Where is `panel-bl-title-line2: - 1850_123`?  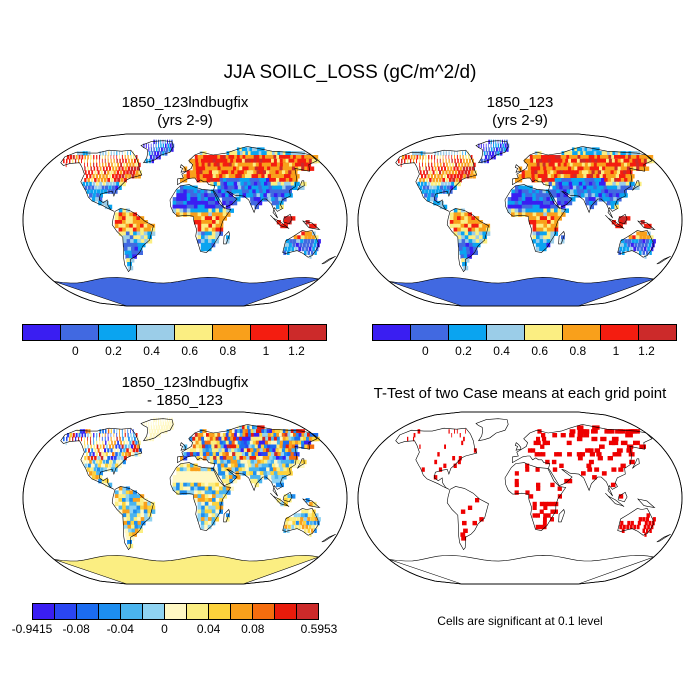
panel-bl-title-line2: - 1850_123 is located at coordinates (185, 400).